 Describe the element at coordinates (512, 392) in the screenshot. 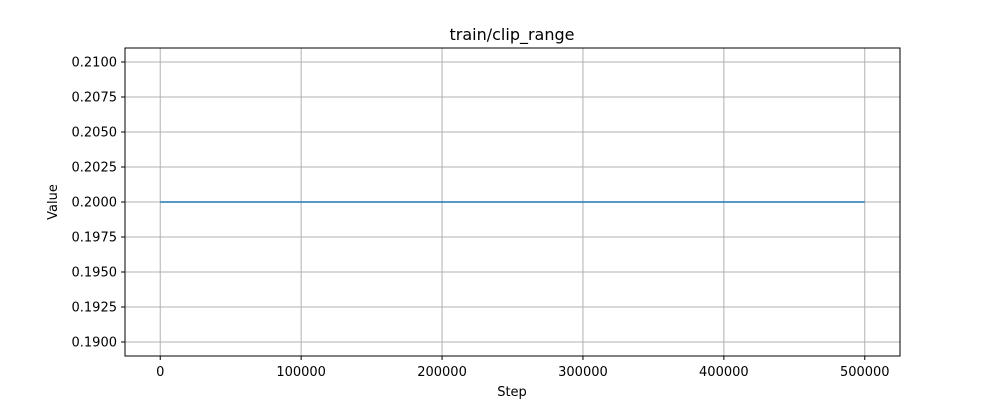

I see `x-axis-label: Step` at that location.